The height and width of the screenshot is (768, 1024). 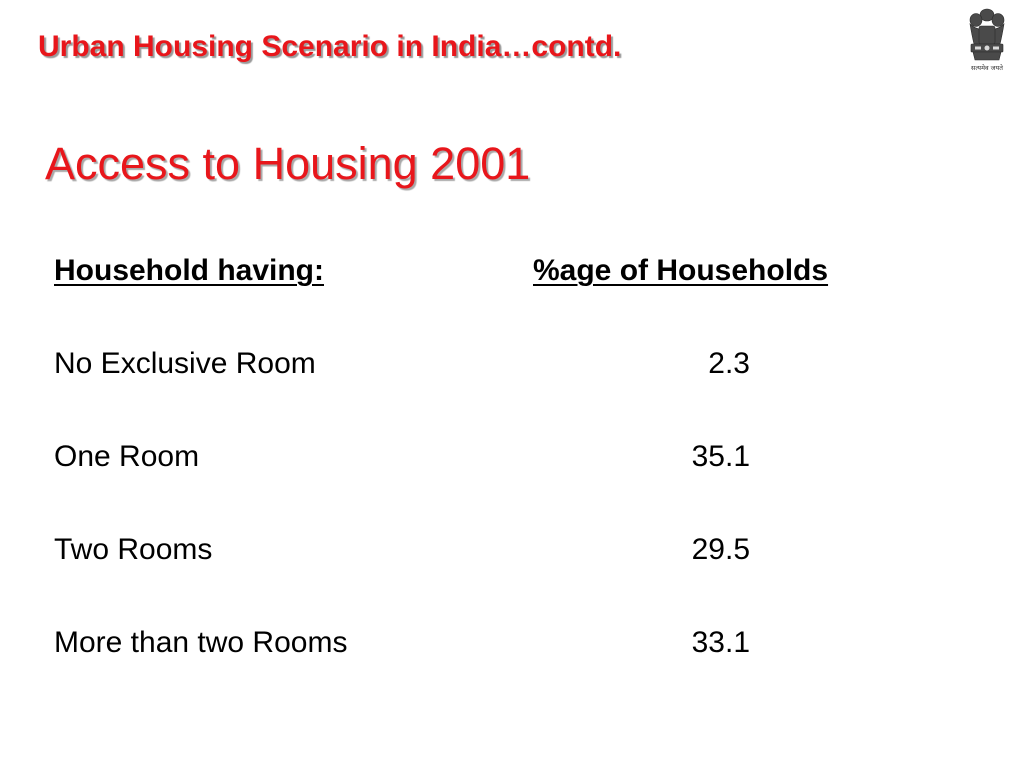 What do you see at coordinates (288, 163) in the screenshot?
I see `slide-title: Access to Housing 2001` at bounding box center [288, 163].